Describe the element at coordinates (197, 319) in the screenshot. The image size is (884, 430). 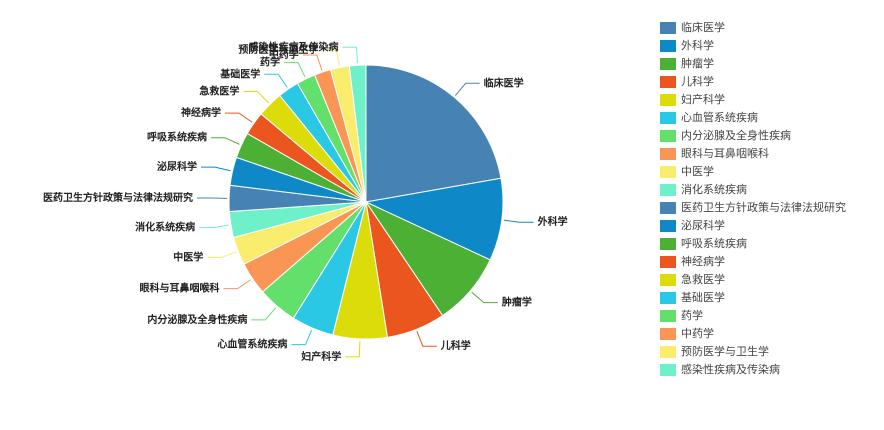
I see `slice-label: 内分泌腺及全身性疾病` at that location.